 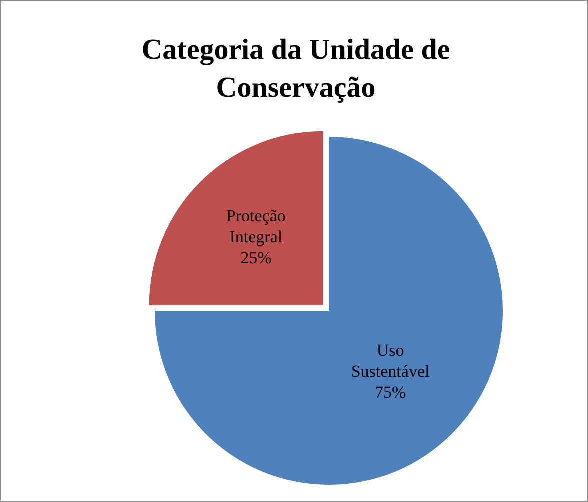 What do you see at coordinates (390, 392) in the screenshot?
I see `data-label: 75%` at bounding box center [390, 392].